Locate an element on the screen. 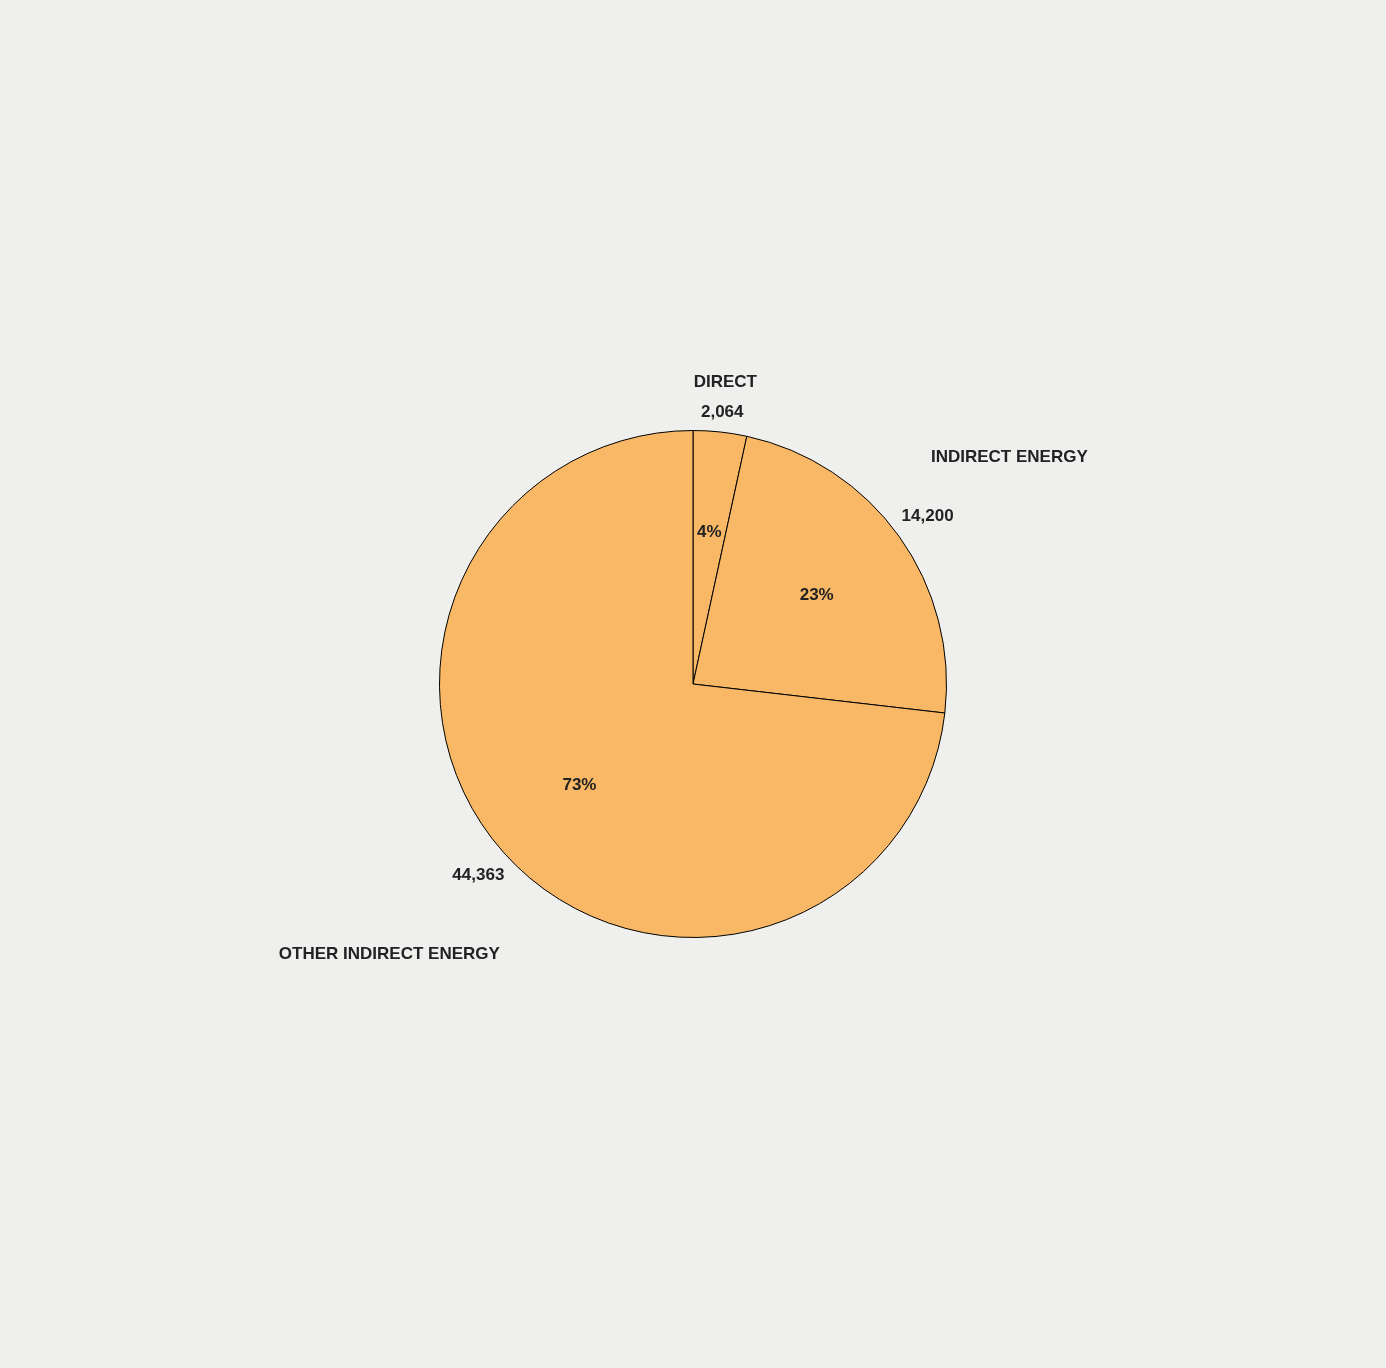 The width and height of the screenshot is (1386, 1368). data-label: 44,363 is located at coordinates (478, 875).